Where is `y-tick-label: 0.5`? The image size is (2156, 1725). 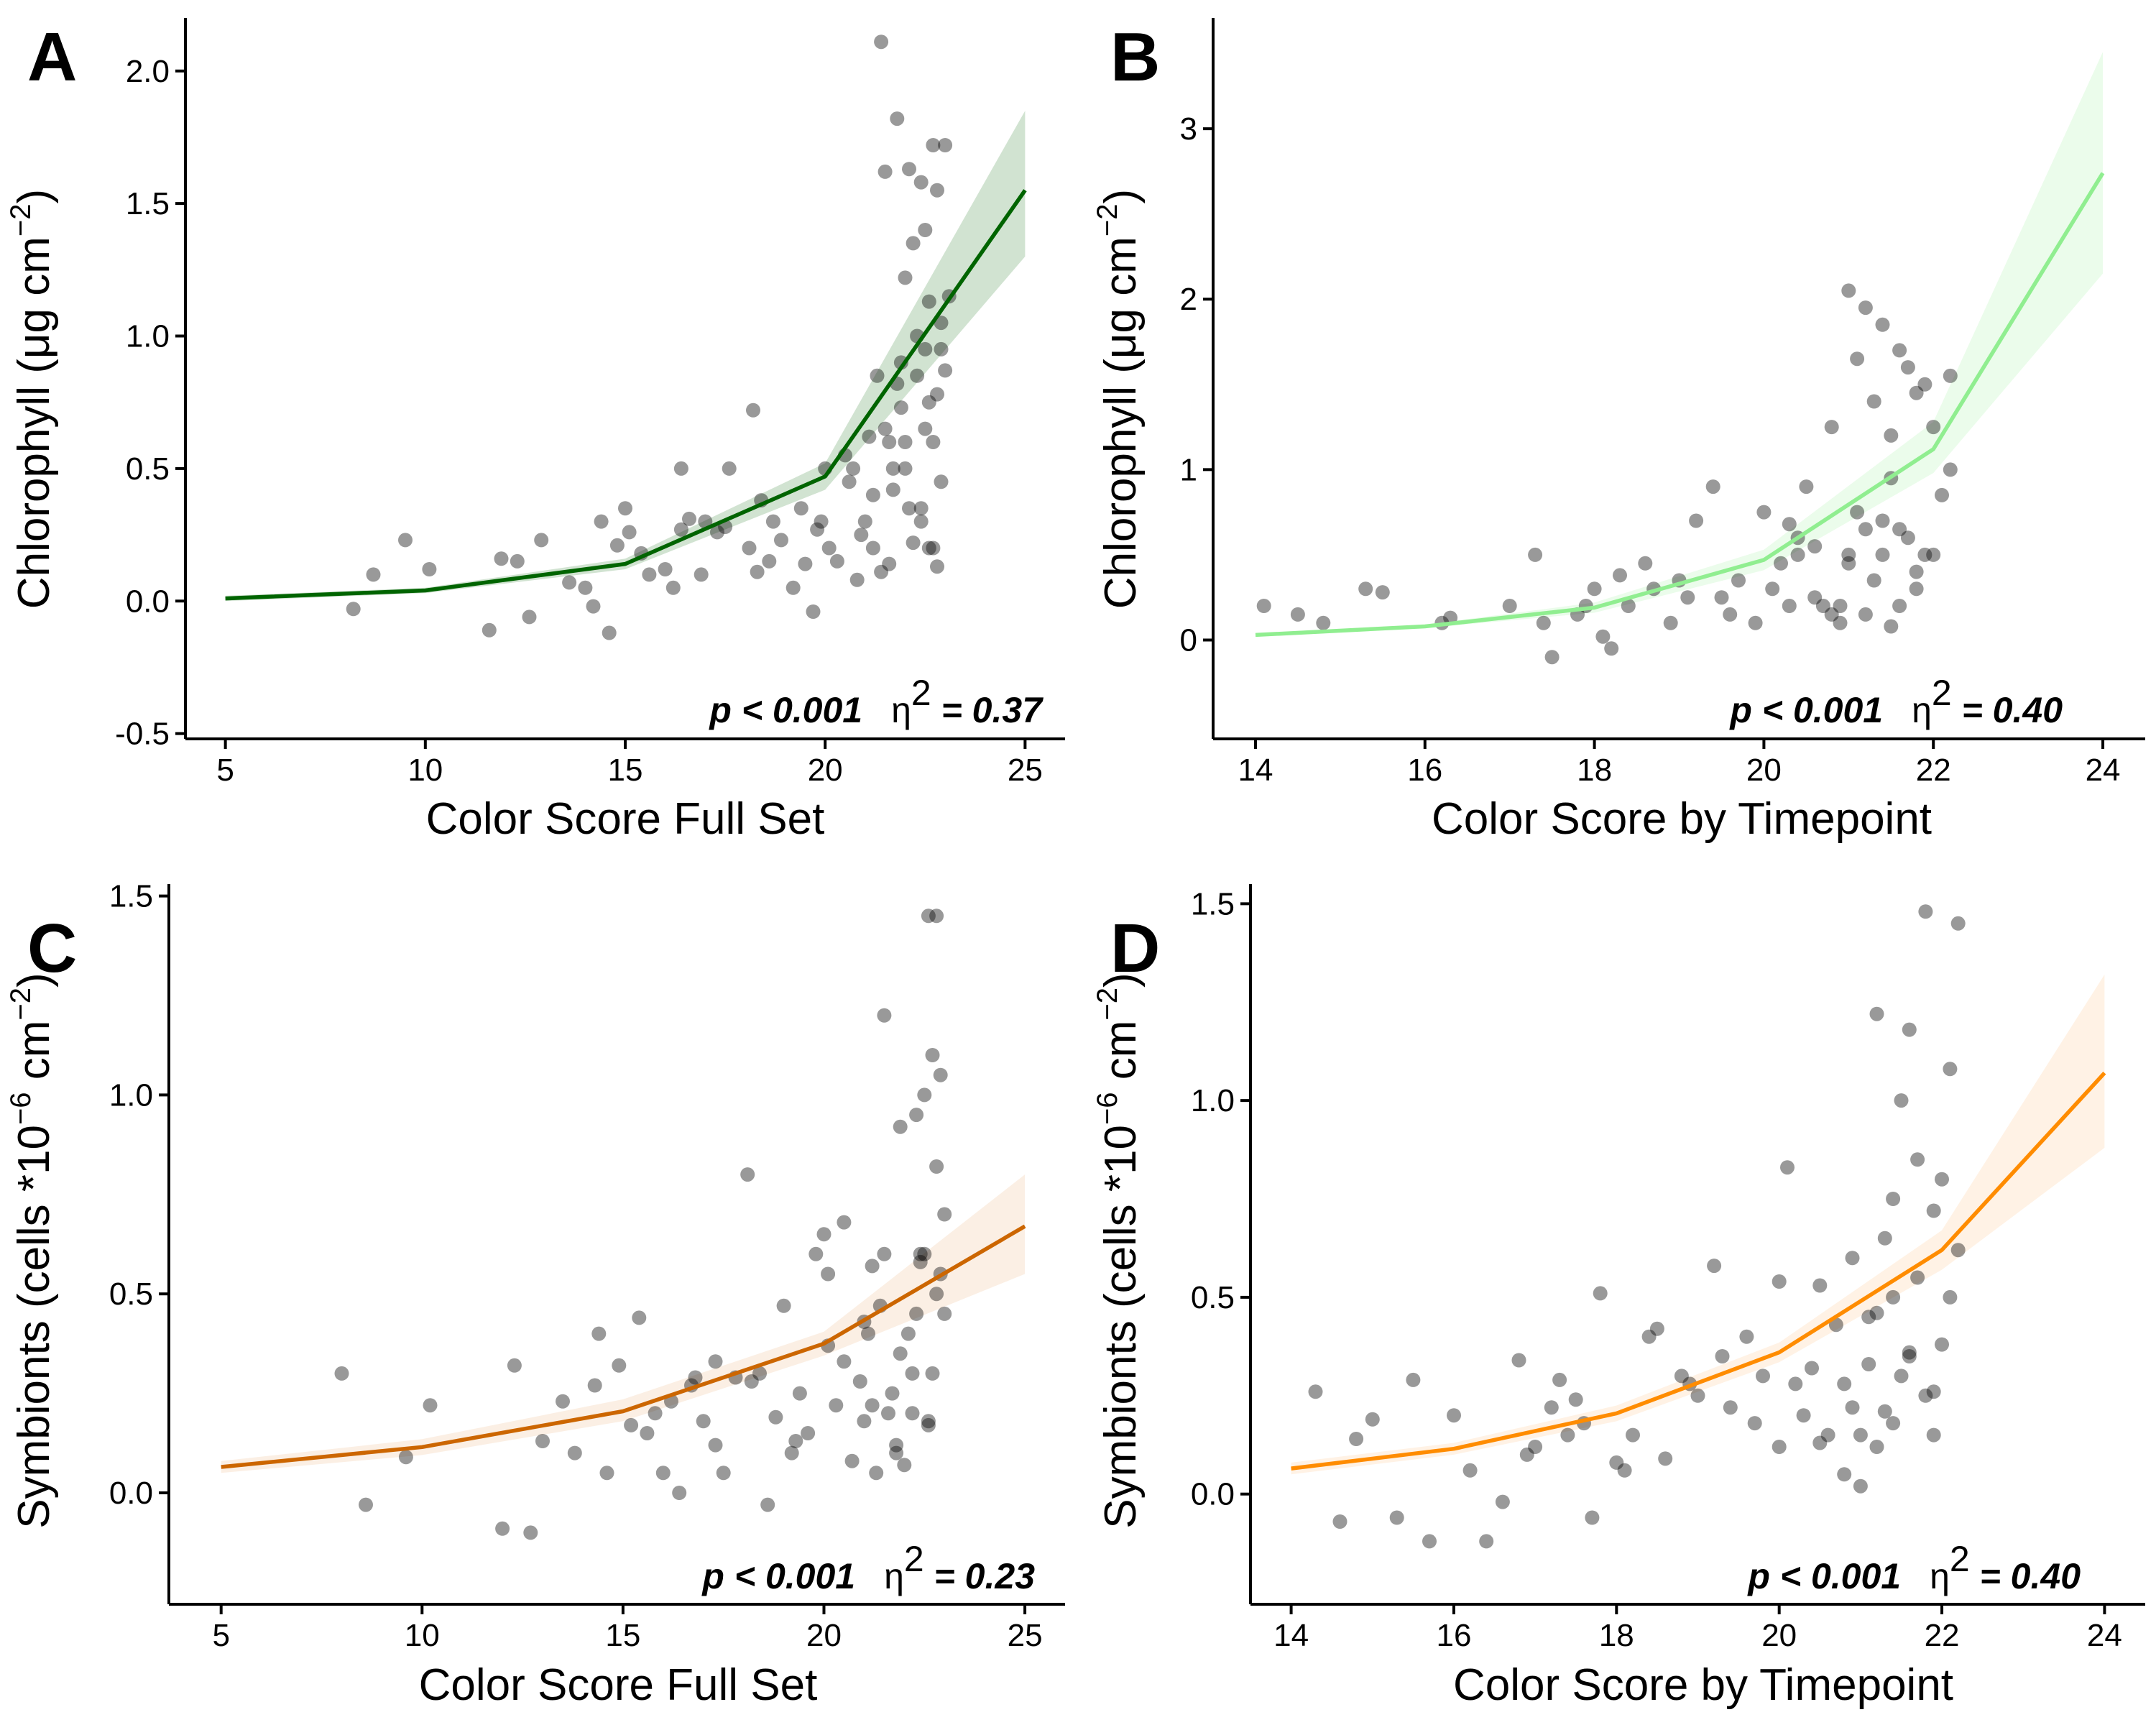
y-tick-label: 0.5 is located at coordinates (131, 1294).